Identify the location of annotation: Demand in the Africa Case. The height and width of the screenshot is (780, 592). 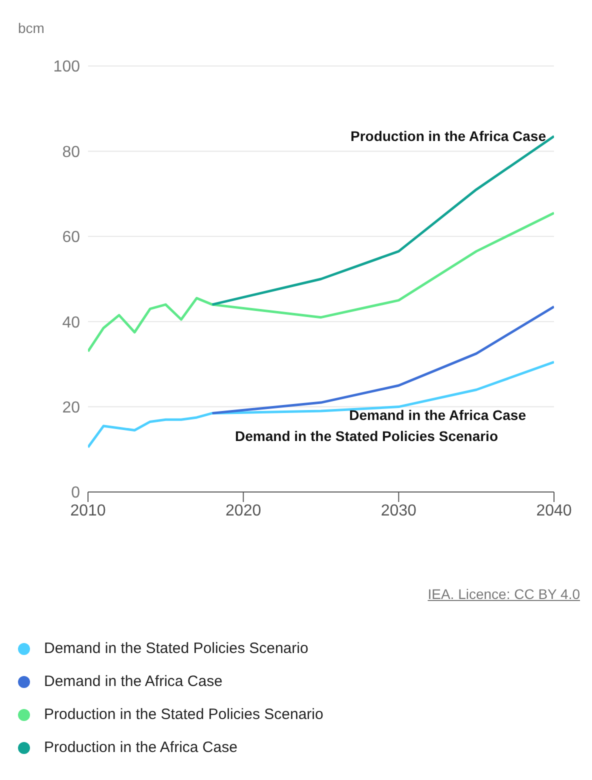
(437, 415).